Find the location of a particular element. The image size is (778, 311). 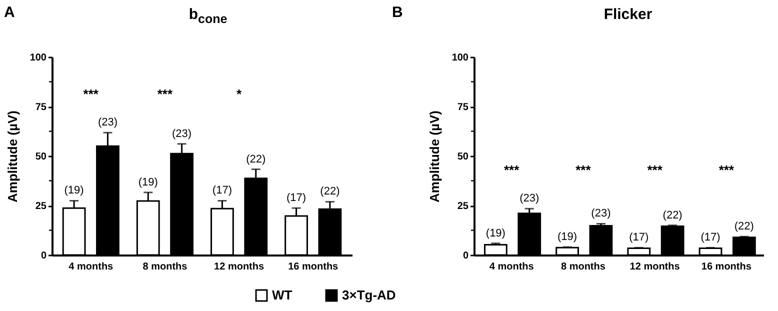

legend-label: WT is located at coordinates (282, 295).